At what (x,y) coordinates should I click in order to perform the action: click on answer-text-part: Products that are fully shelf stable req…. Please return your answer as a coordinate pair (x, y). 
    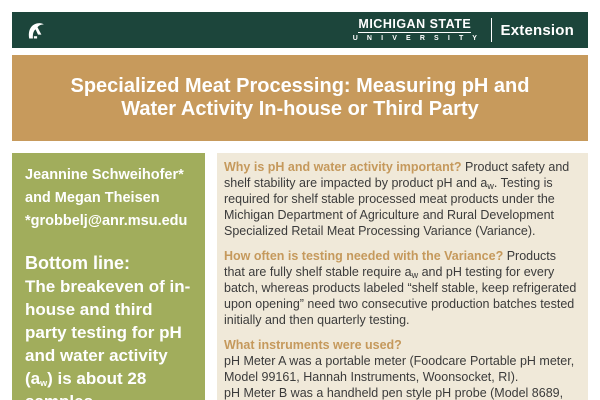
    Looking at the image, I should click on (390, 264).